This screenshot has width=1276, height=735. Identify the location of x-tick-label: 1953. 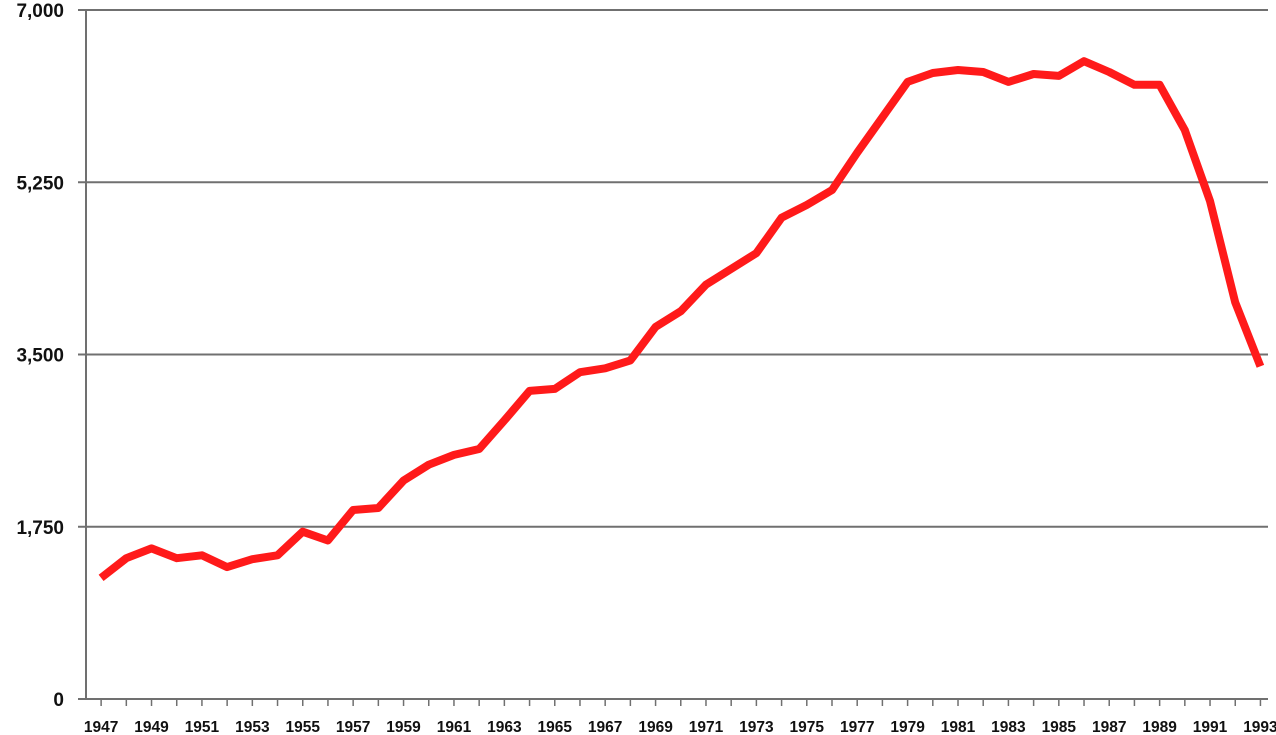
(252, 727).